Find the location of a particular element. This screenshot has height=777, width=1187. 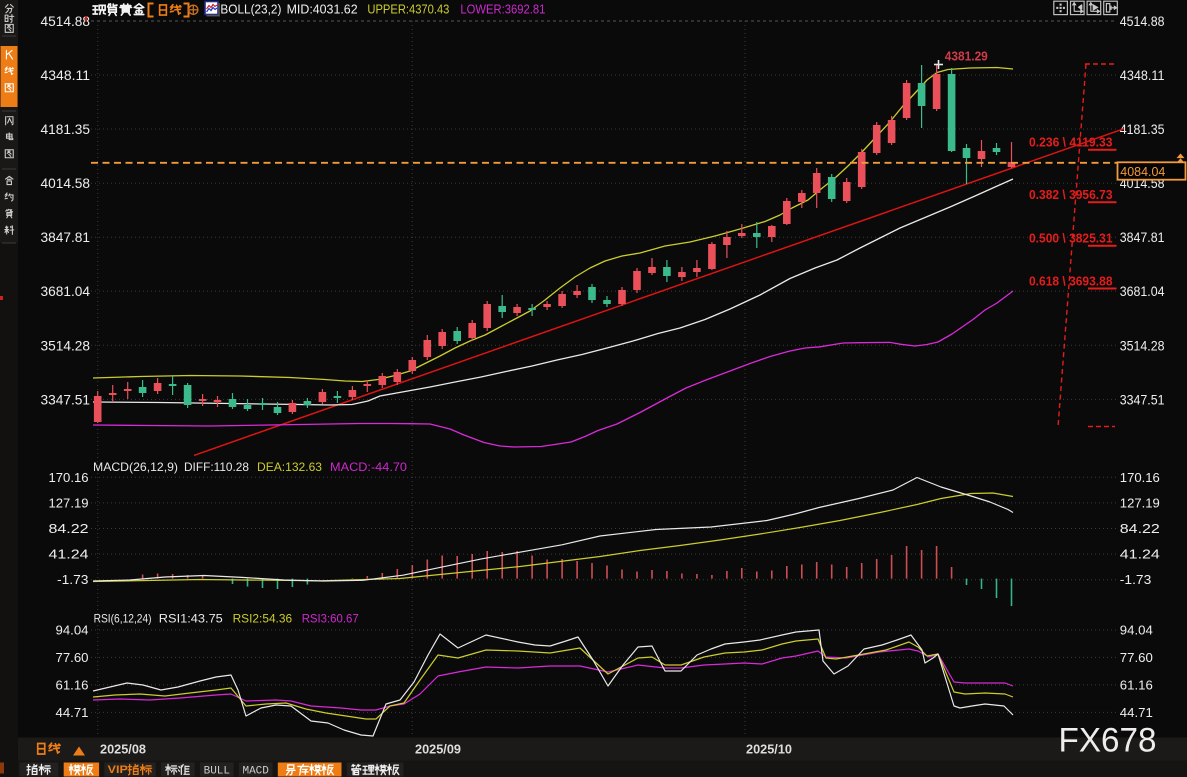

svg-text: 4014.58 is located at coordinates (66, 183).